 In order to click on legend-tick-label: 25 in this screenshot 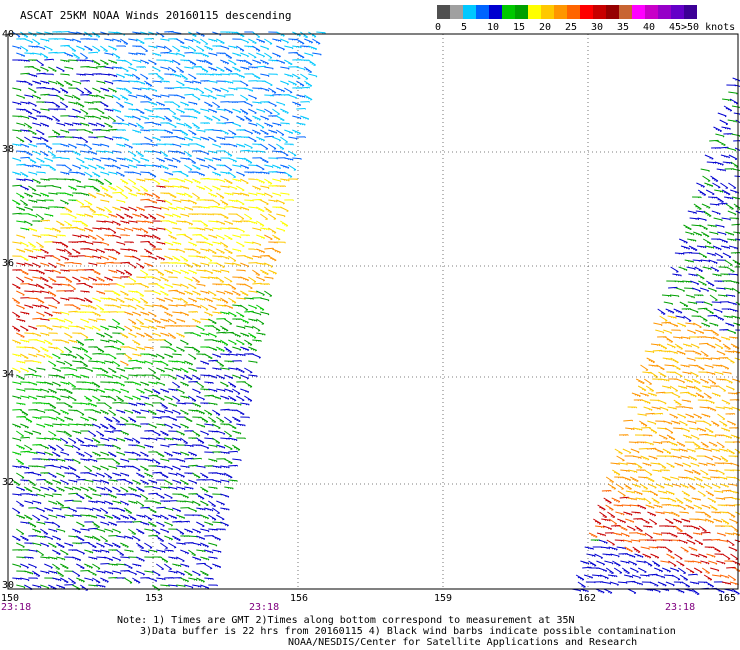, I will do `click(571, 27)`.